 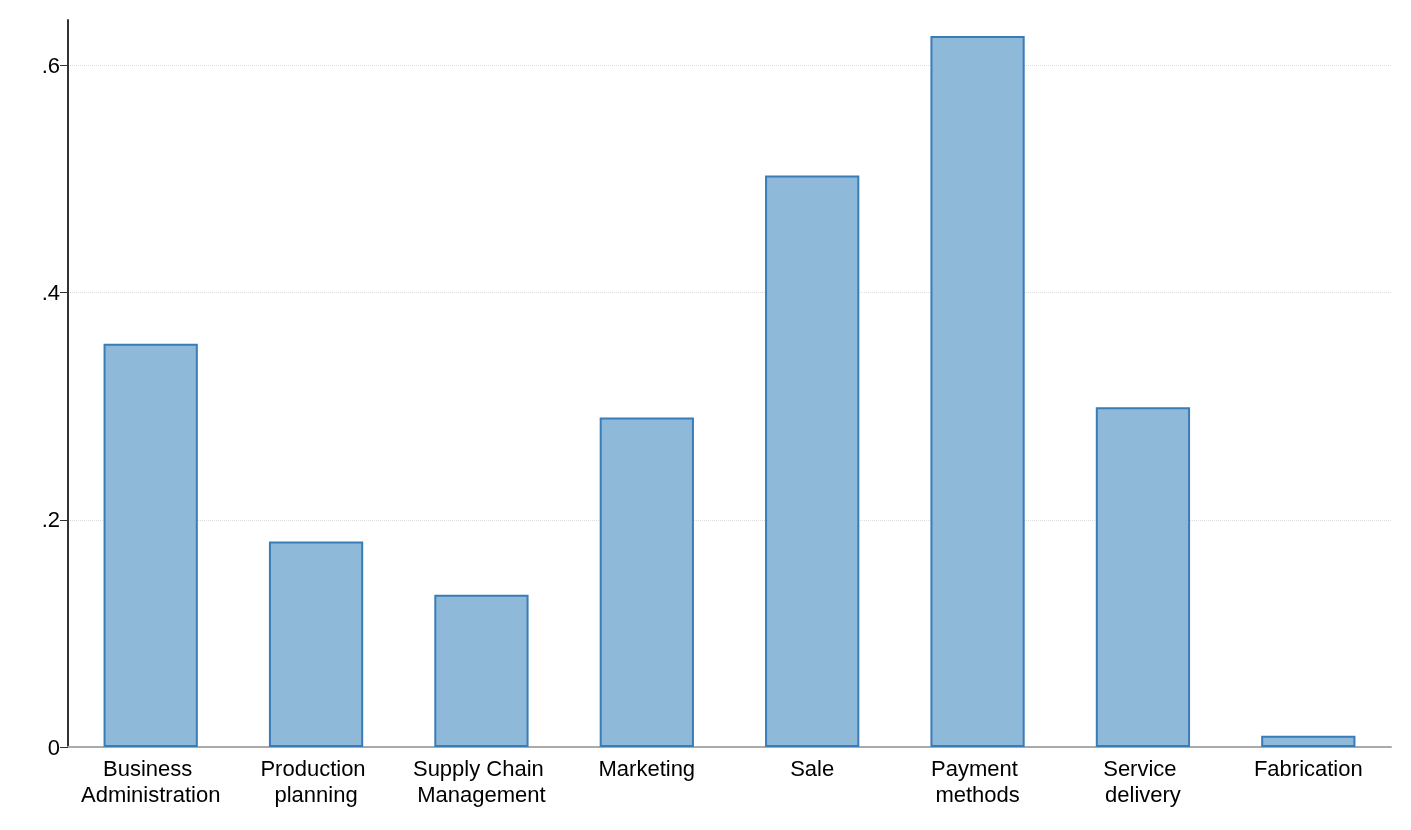 I want to click on y-tick-label: .4, so click(x=50, y=293).